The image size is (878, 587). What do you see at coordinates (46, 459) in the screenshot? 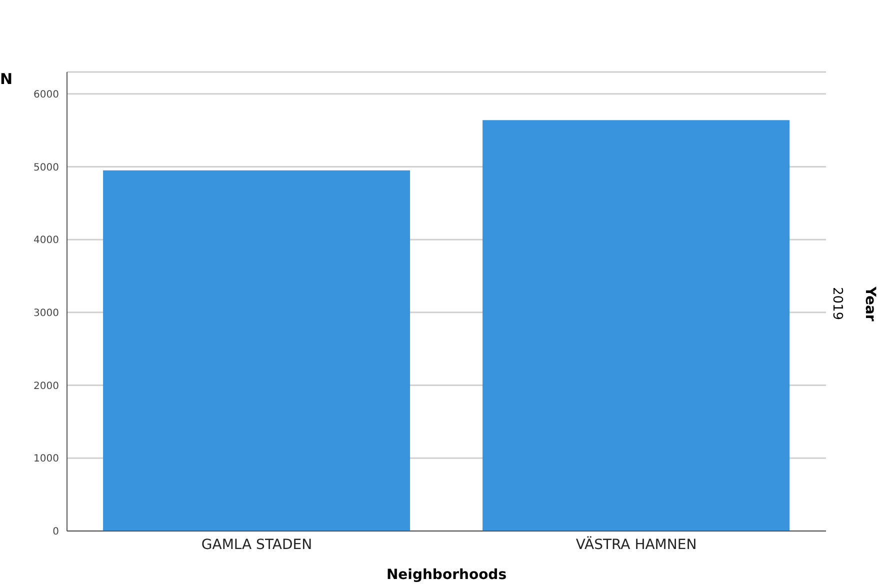
I see `y-tick-label: 1000` at bounding box center [46, 459].